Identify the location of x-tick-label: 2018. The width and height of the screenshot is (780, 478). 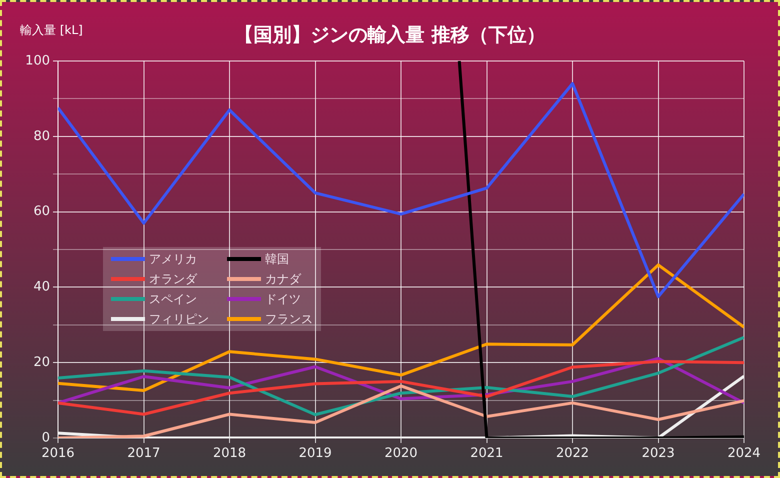
(229, 454).